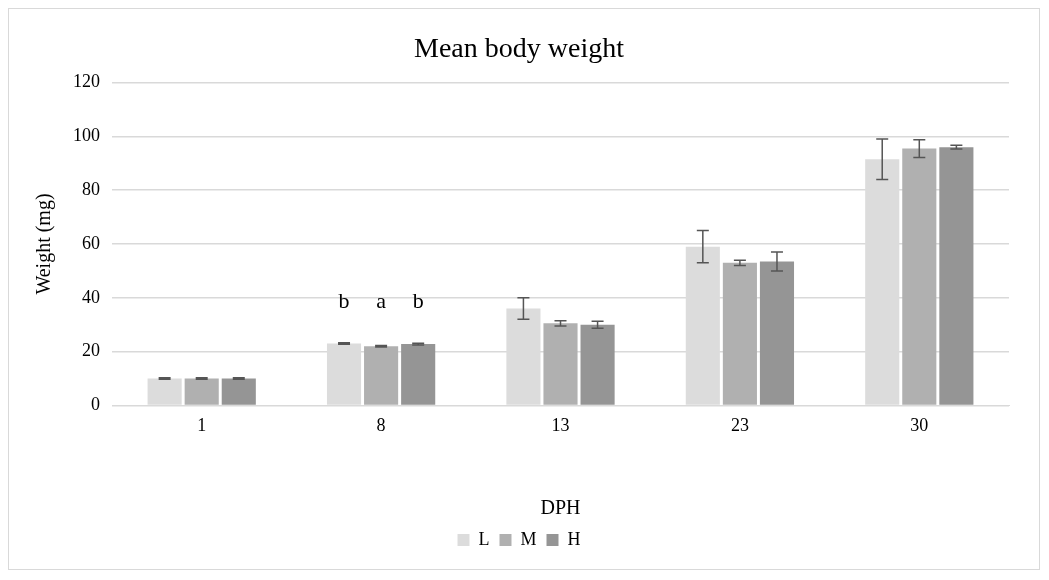 This screenshot has width=1049, height=580. Describe the element at coordinates (560, 507) in the screenshot. I see `x-axis-title: DPH` at that location.